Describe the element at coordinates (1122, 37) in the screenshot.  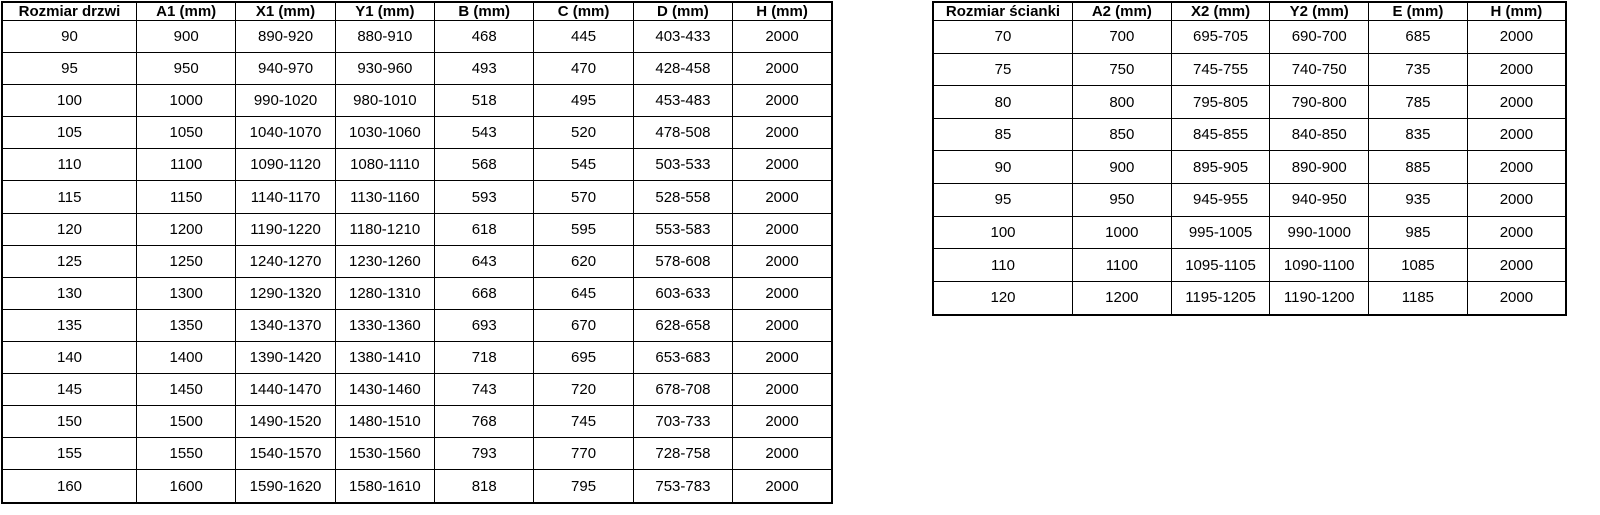
I see `table-cell: 700` at that location.